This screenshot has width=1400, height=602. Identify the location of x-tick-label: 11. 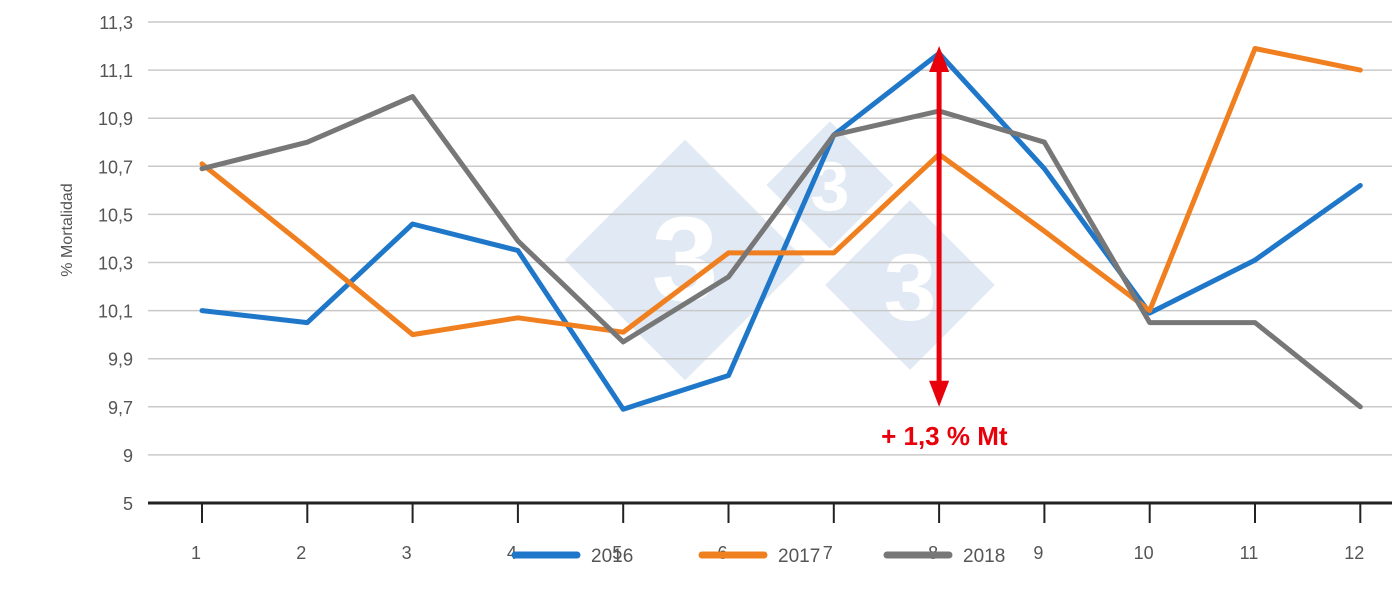
(1249, 553).